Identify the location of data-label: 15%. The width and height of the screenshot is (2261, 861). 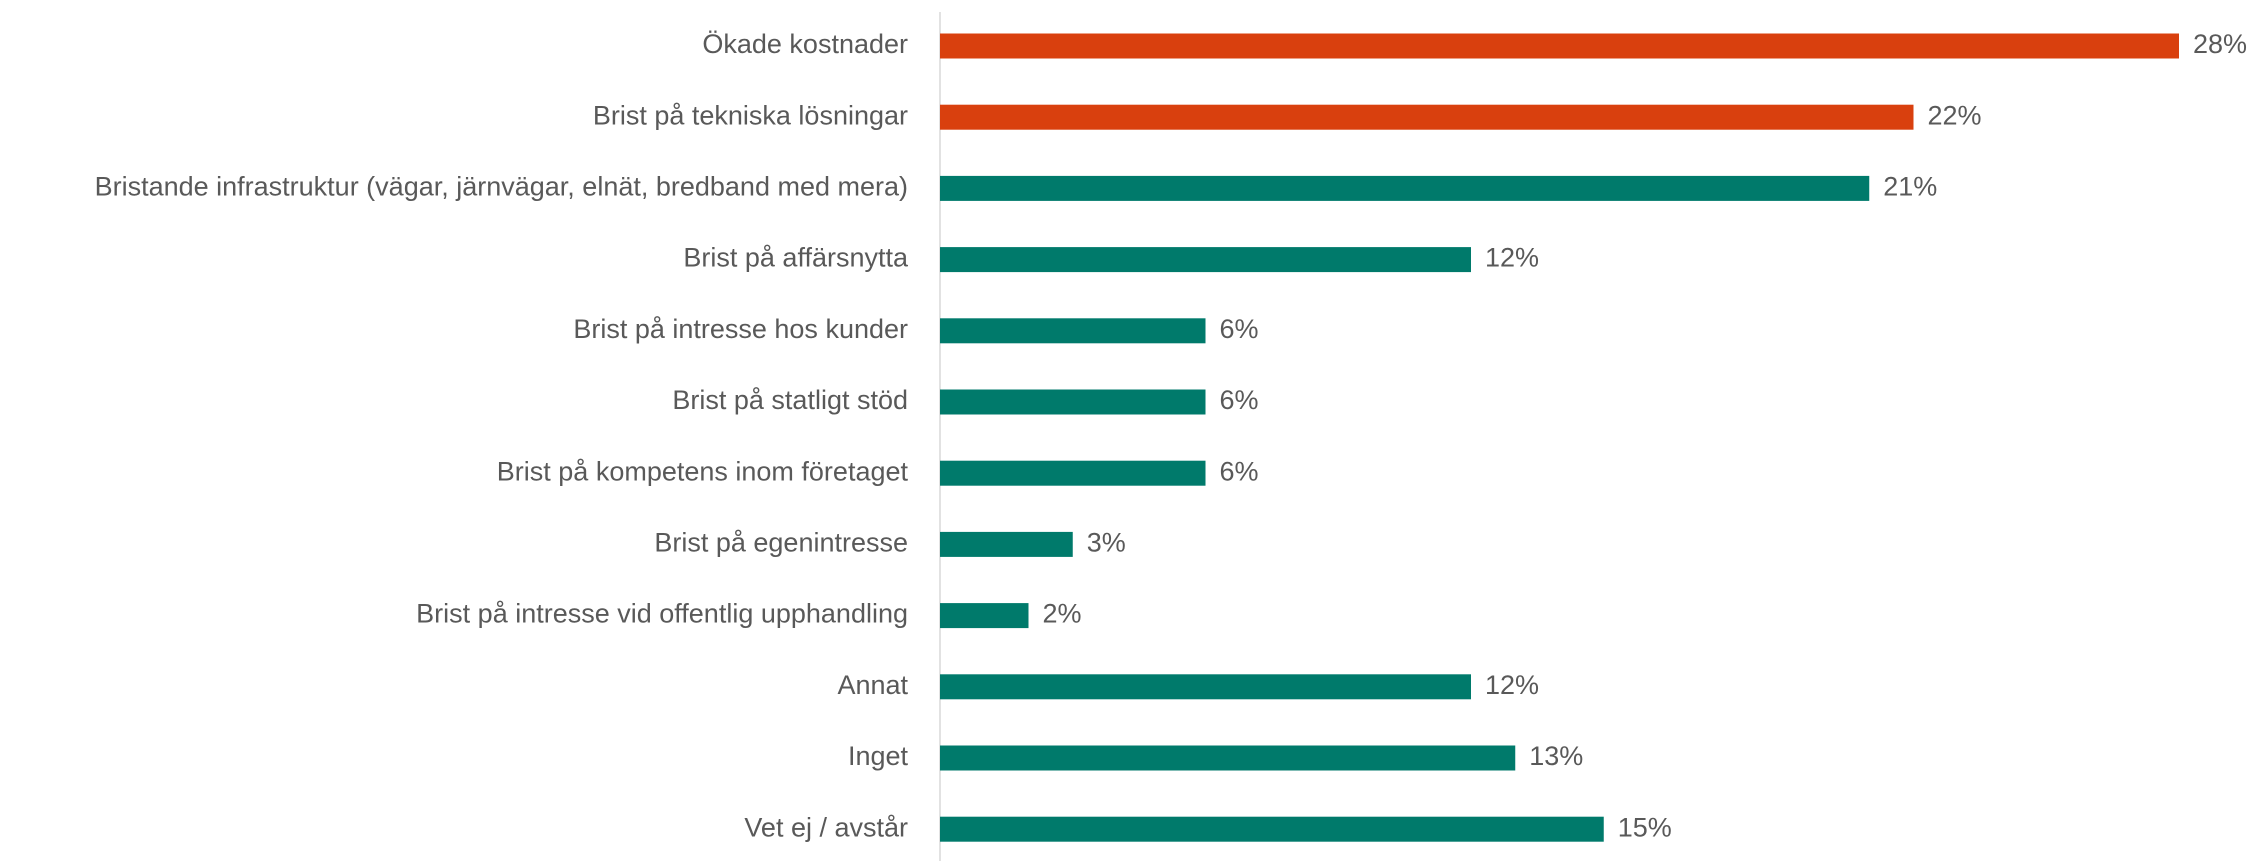
(1645, 827).